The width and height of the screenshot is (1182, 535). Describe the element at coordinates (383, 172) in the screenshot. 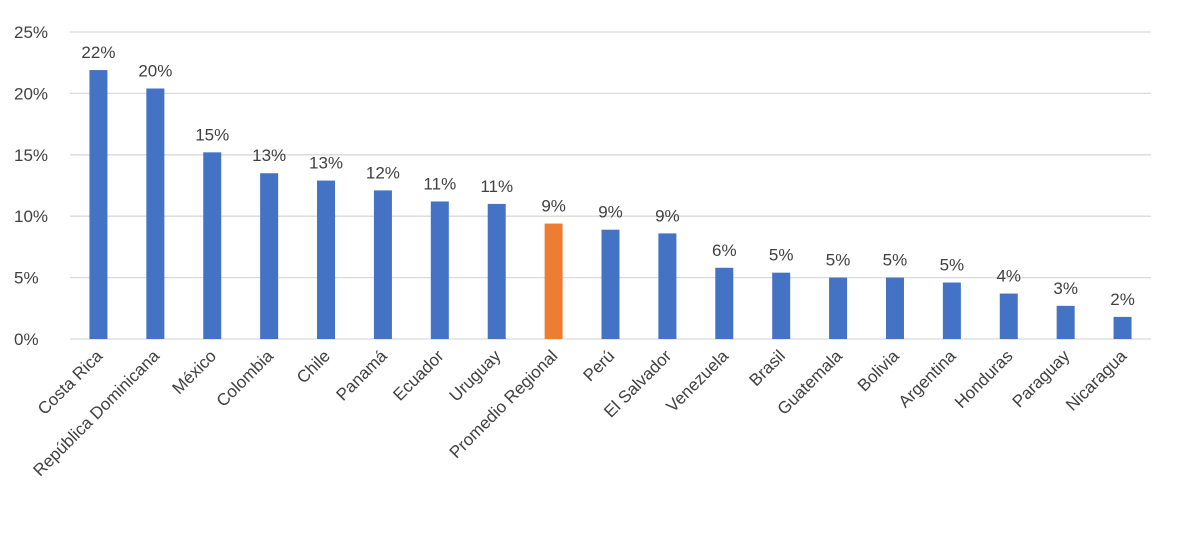

I see `data-label: 12%` at that location.